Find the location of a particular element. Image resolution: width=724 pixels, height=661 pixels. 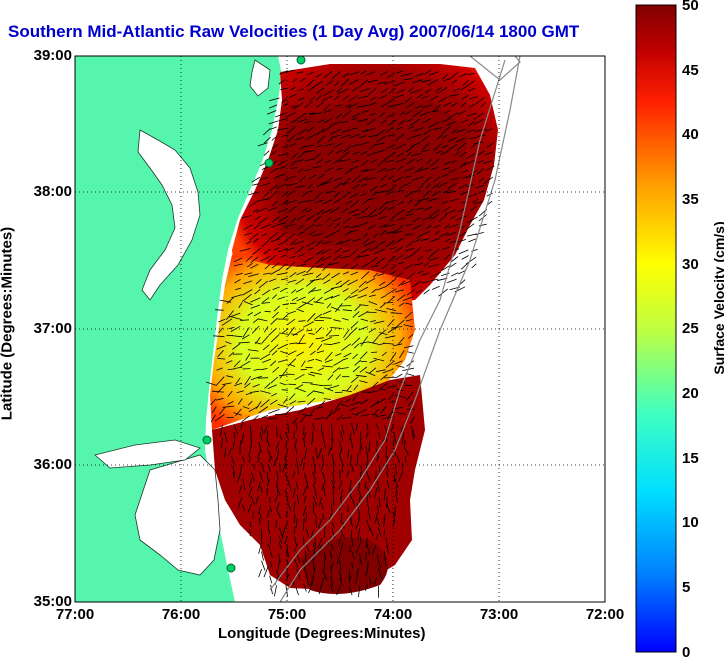

colorbar-tick: 10 is located at coordinates (690, 522).